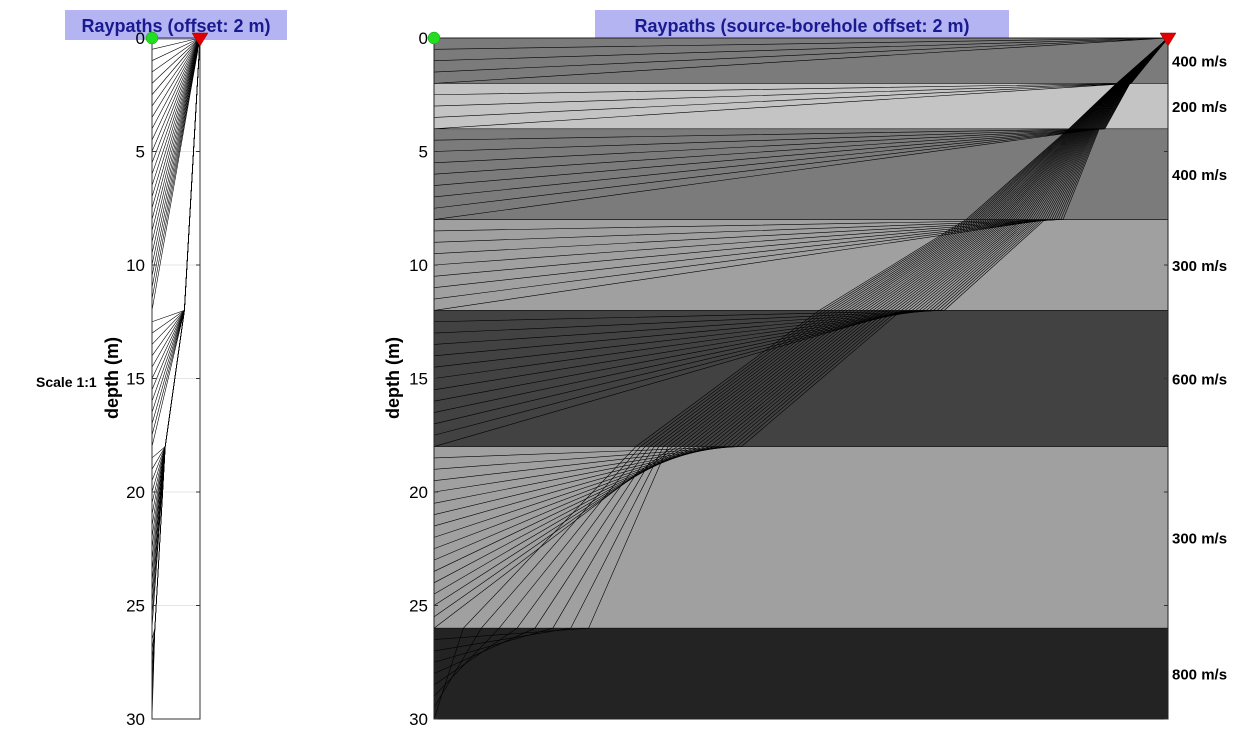 The height and width of the screenshot is (729, 1249). Describe the element at coordinates (200, 39) in the screenshot. I see `left-receiver-marker` at that location.